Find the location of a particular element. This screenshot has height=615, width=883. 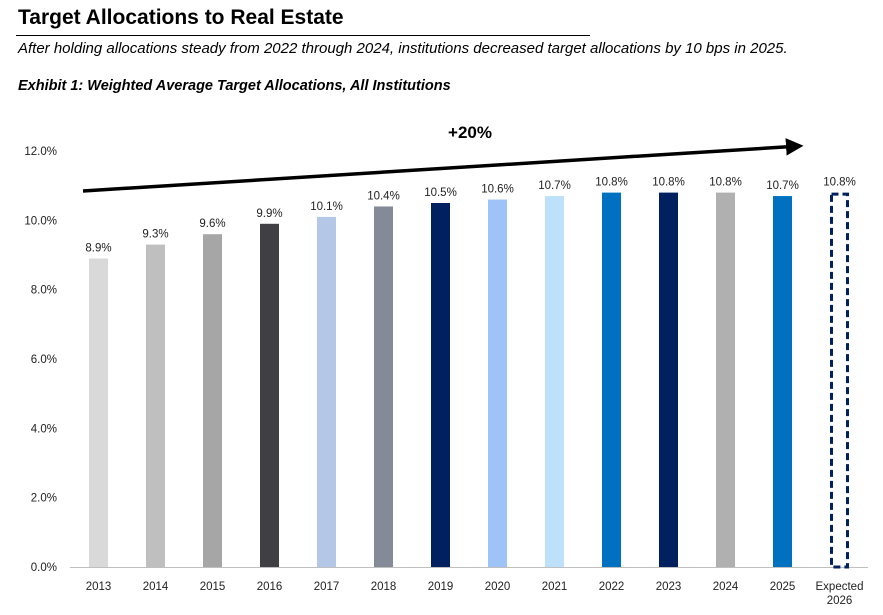

y-tick-label: 0.0% is located at coordinates (44, 568).